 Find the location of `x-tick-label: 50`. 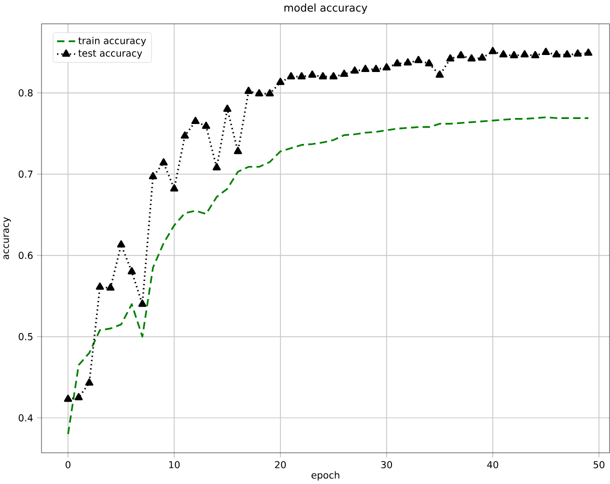

x-tick-label: 50 is located at coordinates (599, 464).